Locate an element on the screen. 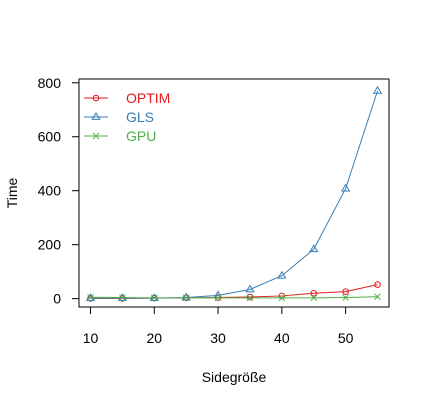 The image size is (430, 411). x-tick-label: 20 is located at coordinates (154, 338).